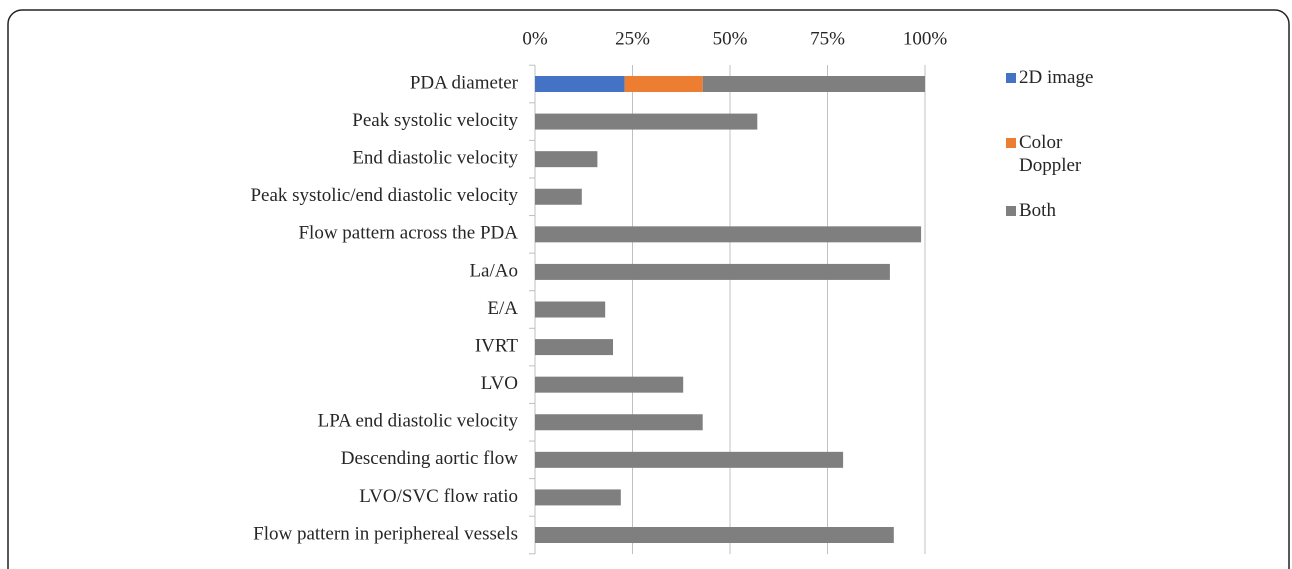 This screenshot has width=1292, height=569. I want to click on y-tick-label: Descending aortic flow, so click(430, 458).